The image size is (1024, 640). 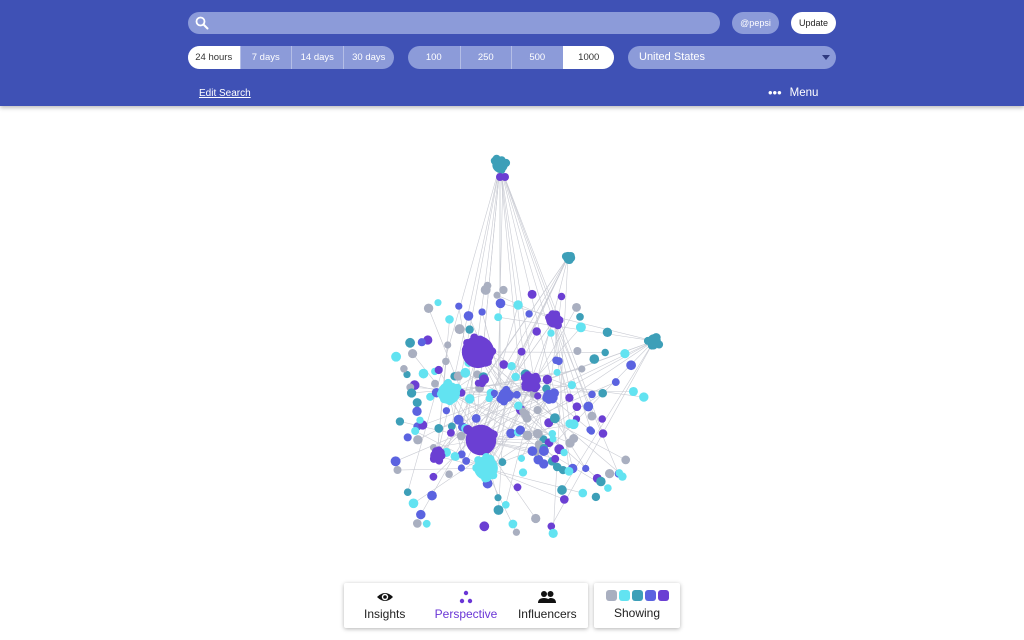 What do you see at coordinates (547, 605) in the screenshot?
I see `influencers-tab: Influencers` at bounding box center [547, 605].